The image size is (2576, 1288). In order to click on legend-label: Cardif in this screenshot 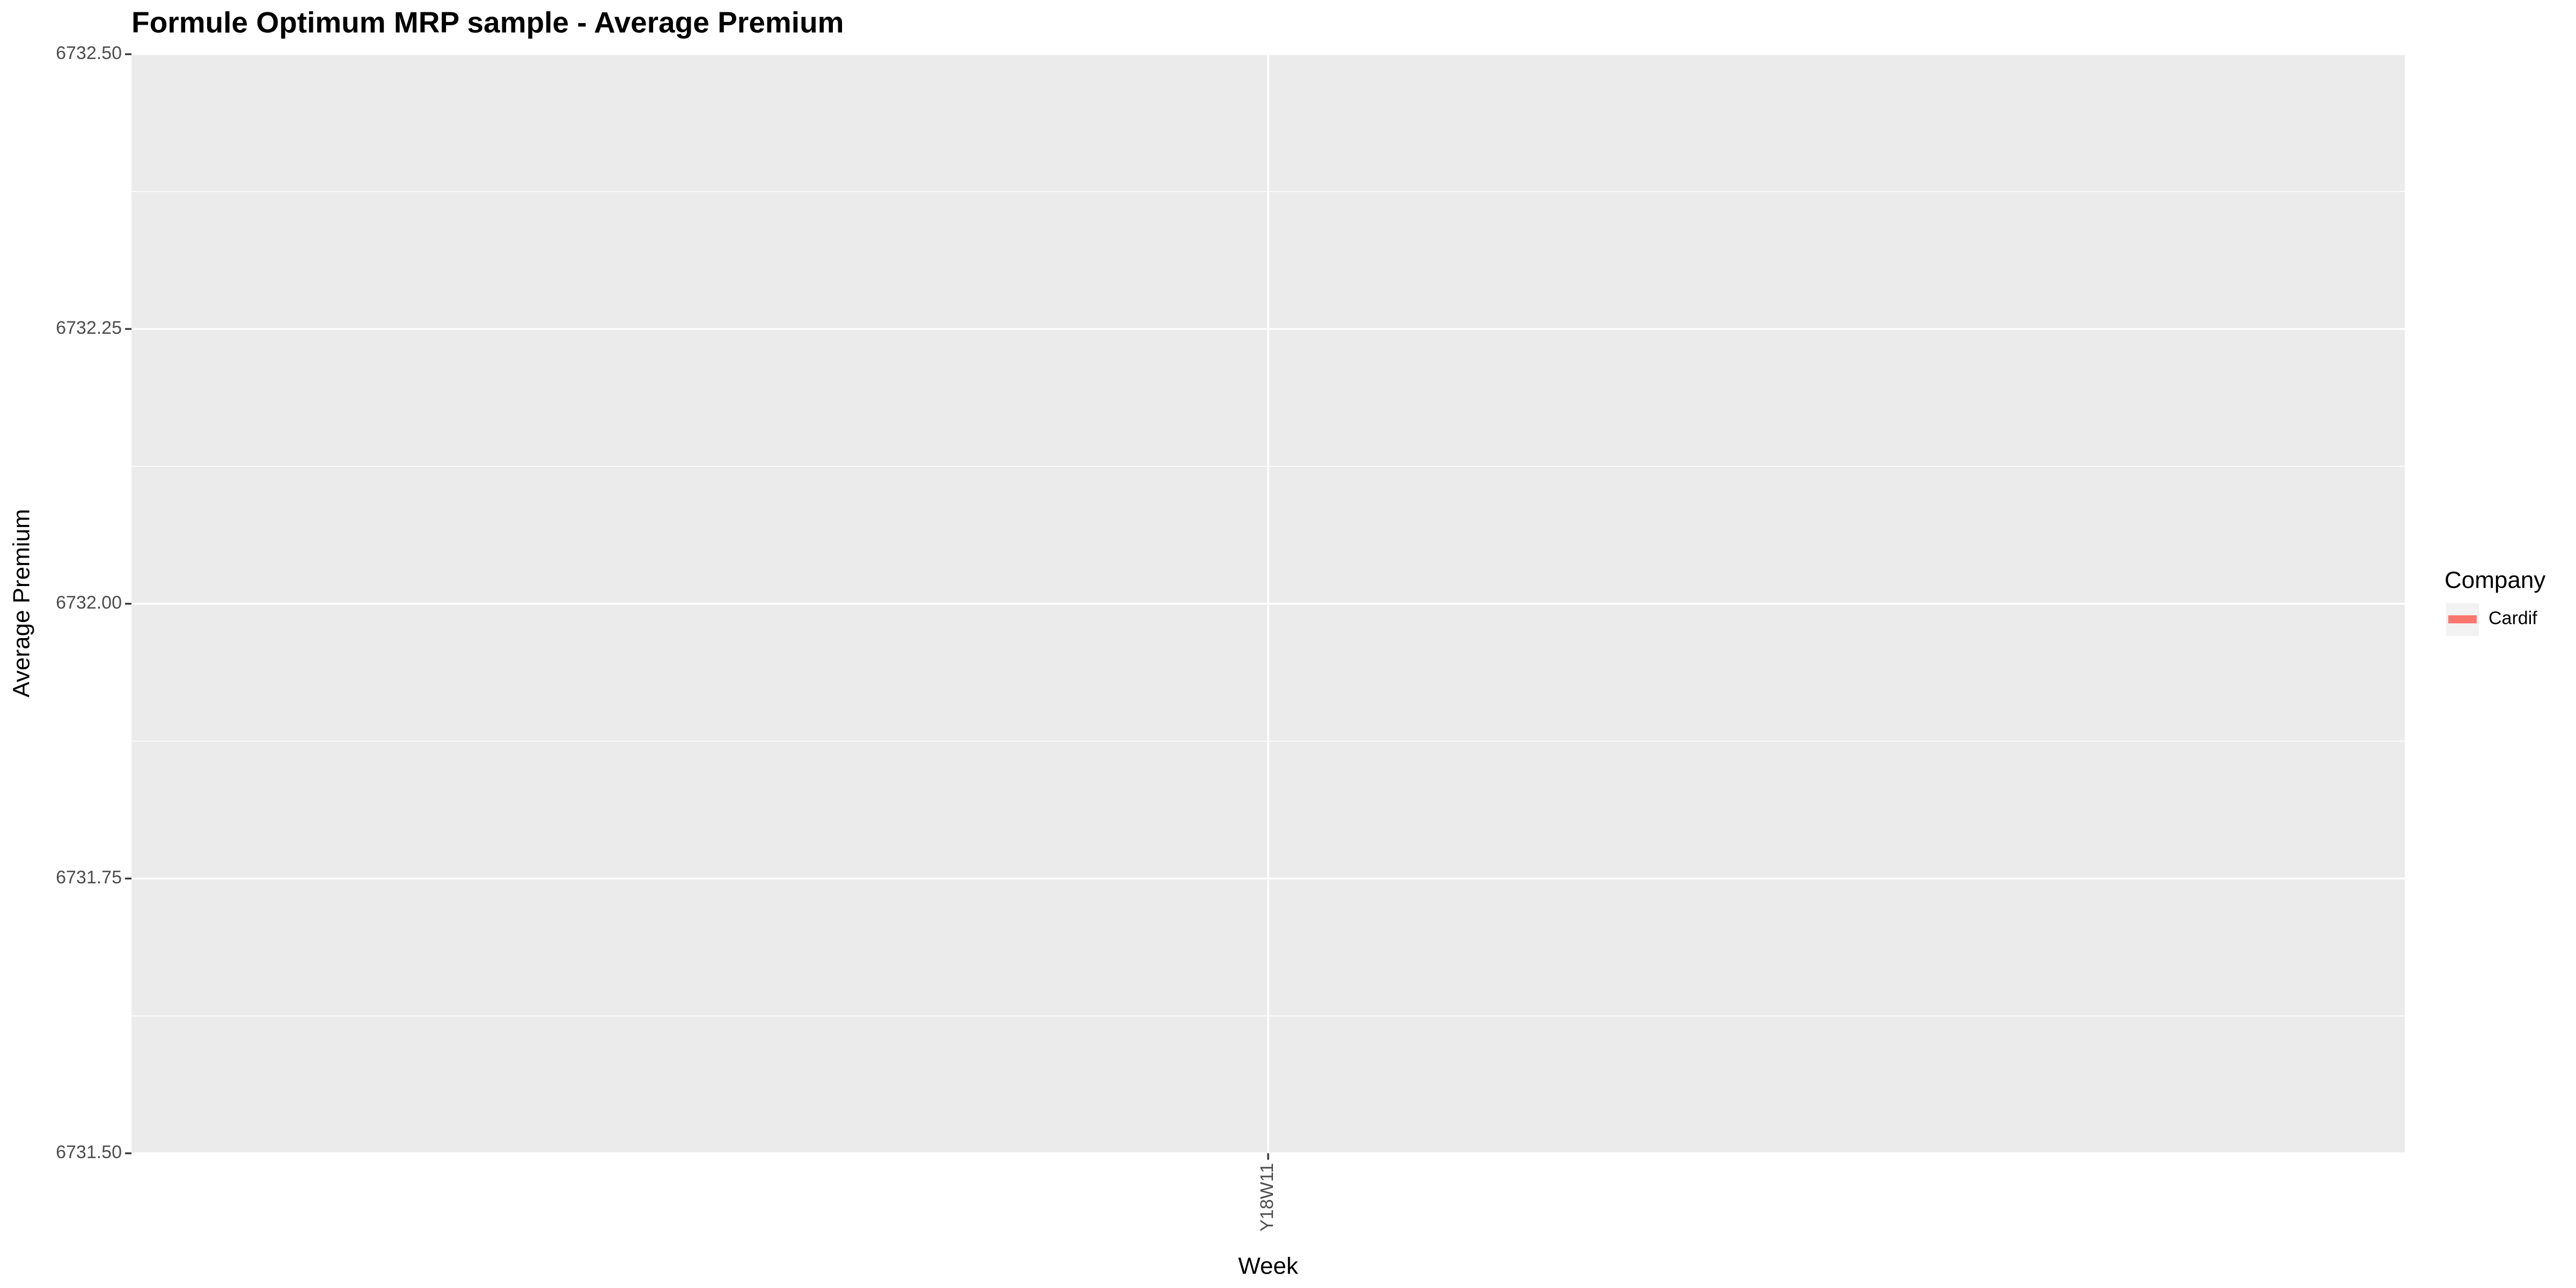, I will do `click(2513, 618)`.